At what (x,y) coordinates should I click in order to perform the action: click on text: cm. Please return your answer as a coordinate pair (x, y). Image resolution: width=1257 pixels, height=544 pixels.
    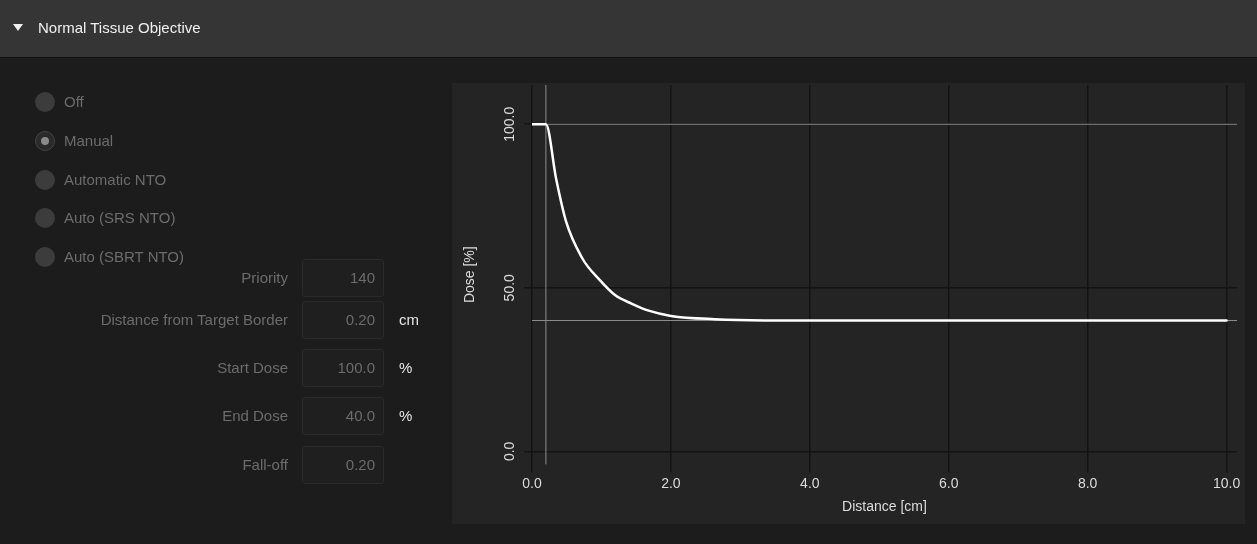
    Looking at the image, I should click on (409, 319).